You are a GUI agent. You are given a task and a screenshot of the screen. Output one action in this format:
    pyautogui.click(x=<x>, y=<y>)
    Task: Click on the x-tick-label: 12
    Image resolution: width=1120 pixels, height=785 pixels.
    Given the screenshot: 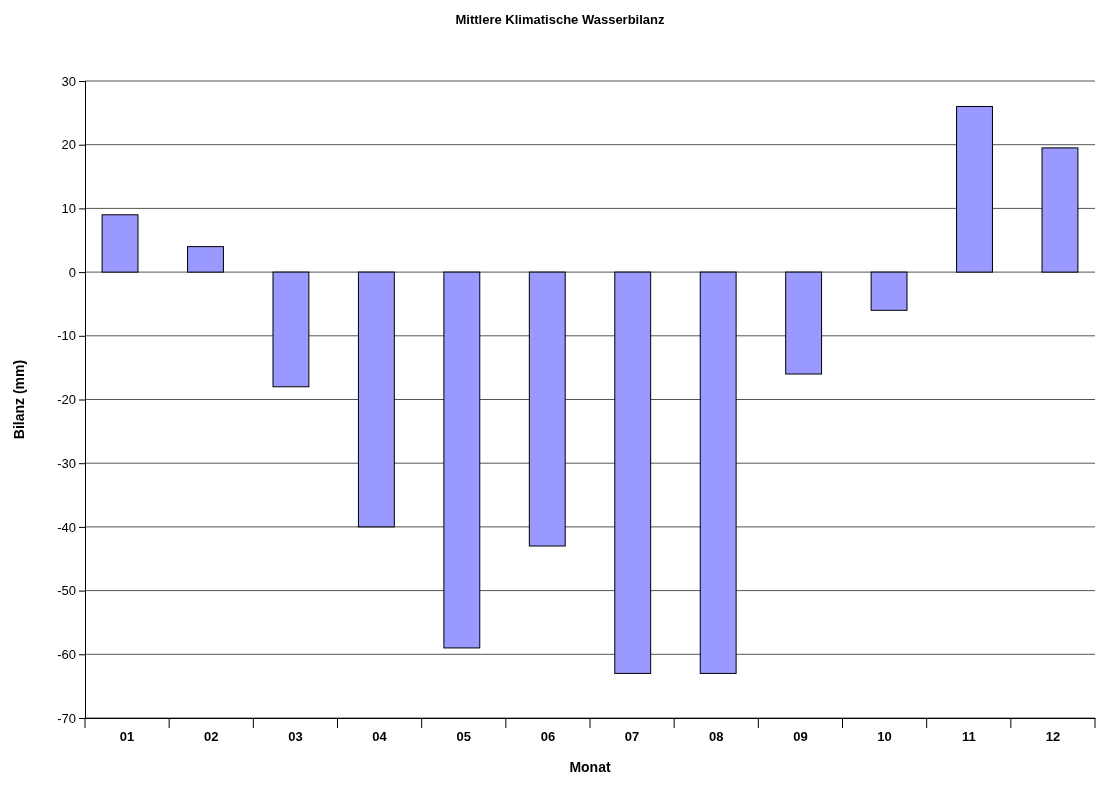 What is the action you would take?
    pyautogui.click(x=1053, y=737)
    